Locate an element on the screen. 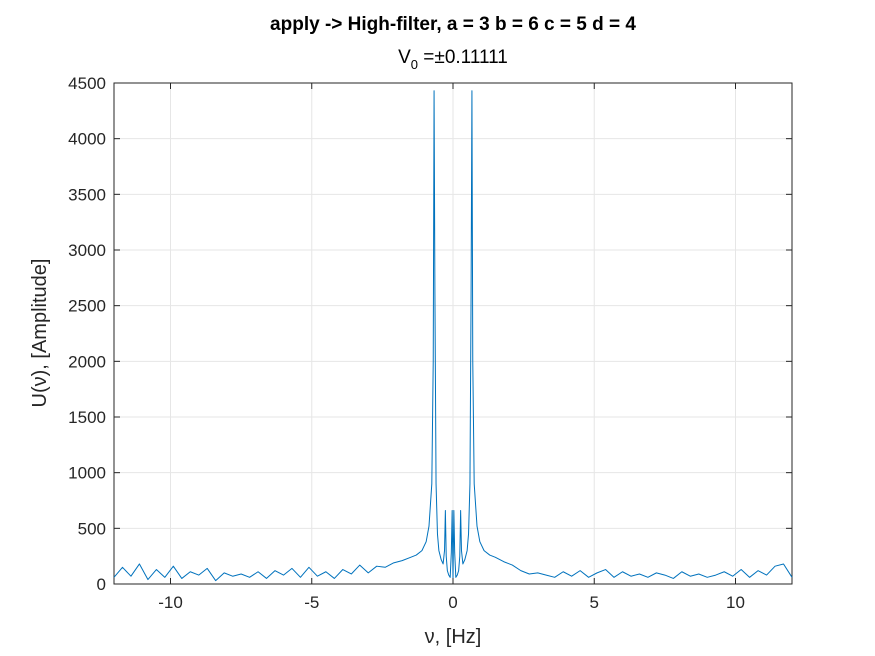 This screenshot has width=875, height=656. y-tick-label: 1000 is located at coordinates (87, 473).